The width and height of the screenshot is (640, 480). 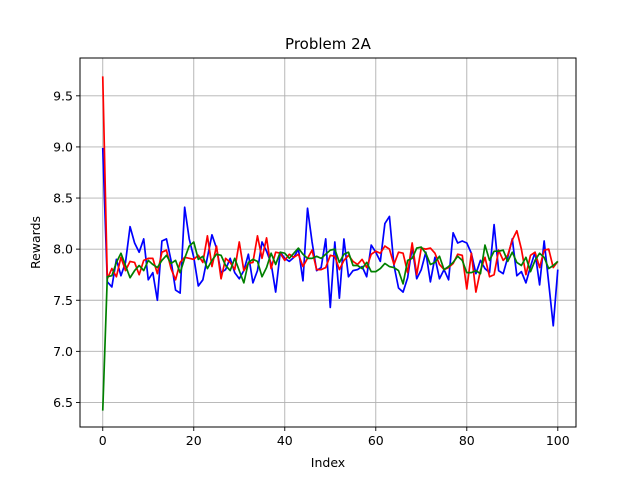 I want to click on x-axis: 0 20 40 60 80 100, so click(x=334, y=437).